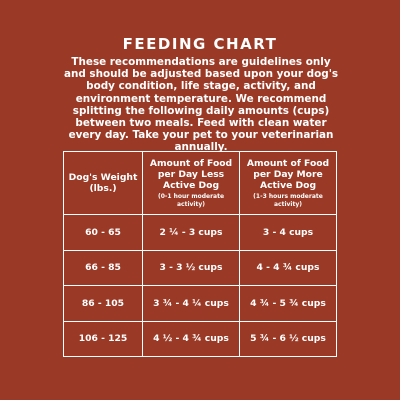 The image size is (400, 400). I want to click on weight-cell: 66 - 85, so click(103, 267).